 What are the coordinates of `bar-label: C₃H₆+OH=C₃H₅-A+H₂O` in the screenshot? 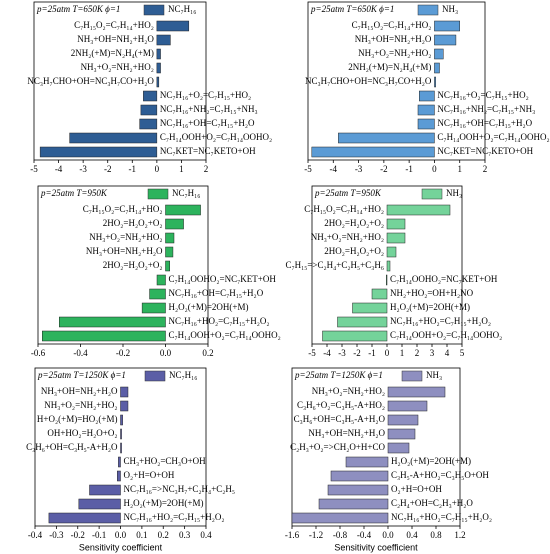 It's located at (340, 419).